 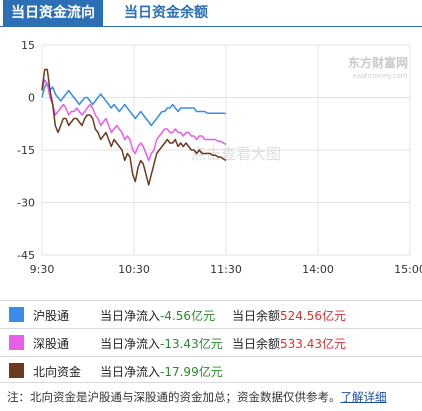 I want to click on legend-row-sh: 沪股通 当日净流入-4.56亿元 当日余额524.56亿元, so click(x=211, y=314).